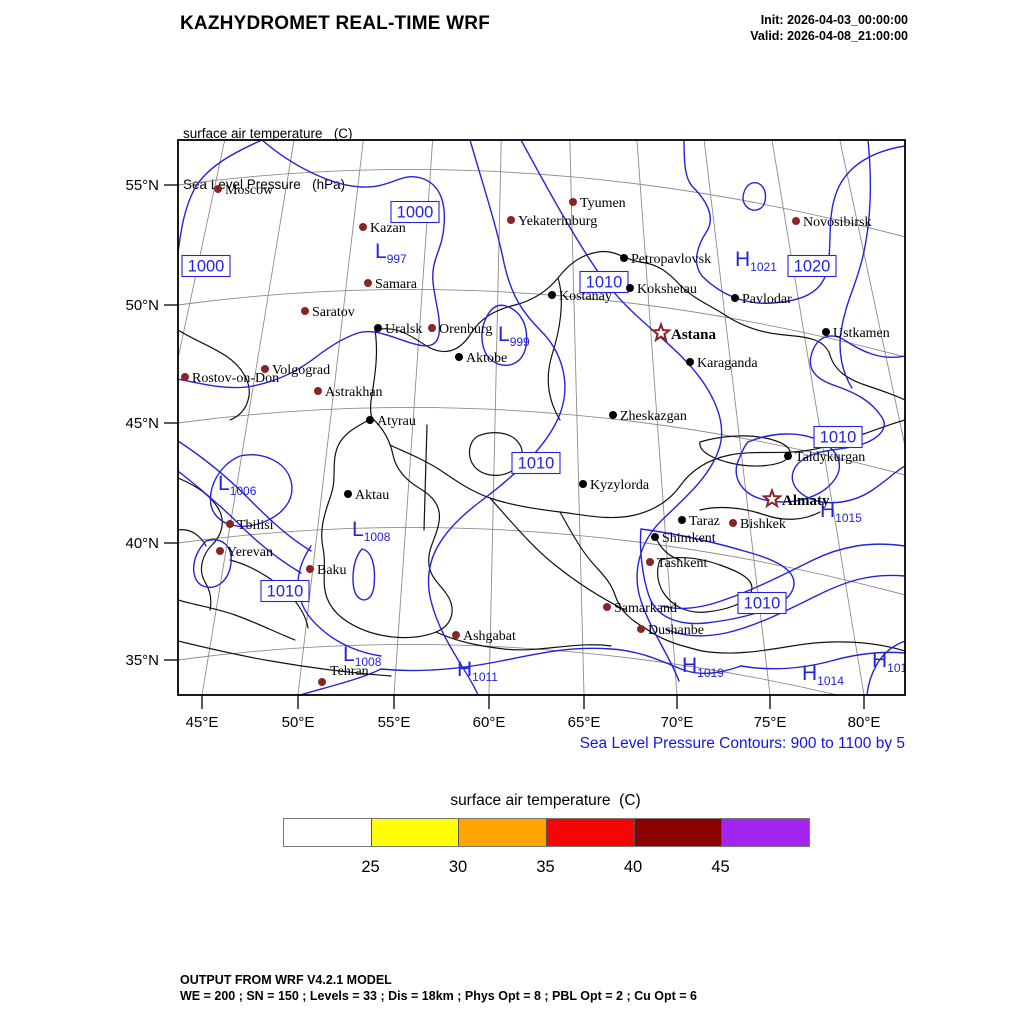 This screenshot has height=1024, width=1024. I want to click on pressure-center-value: 997, so click(397, 259).